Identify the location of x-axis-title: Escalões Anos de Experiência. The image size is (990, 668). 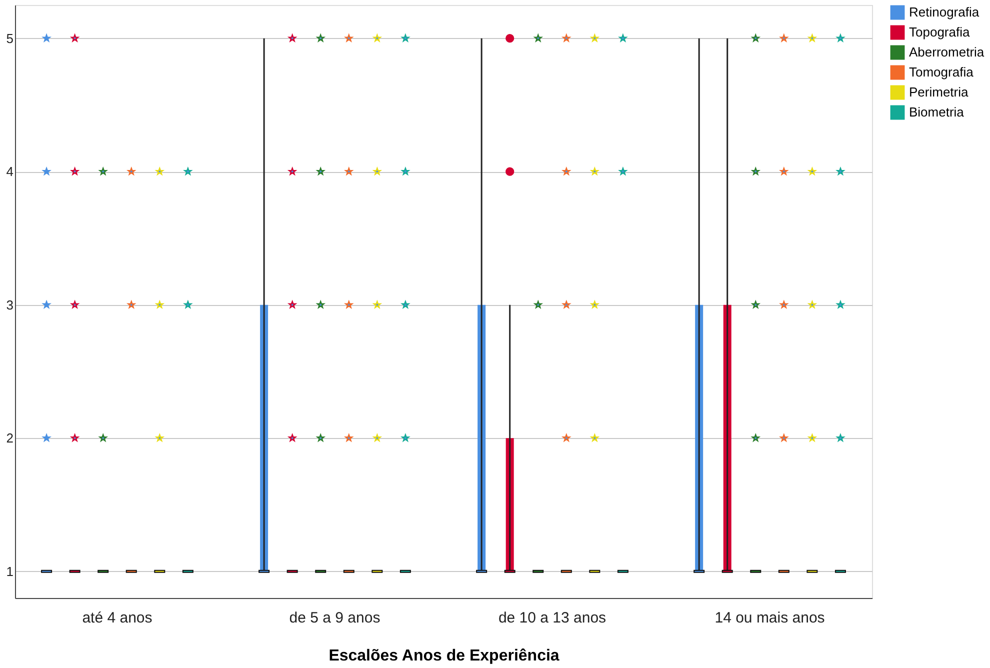
(444, 656).